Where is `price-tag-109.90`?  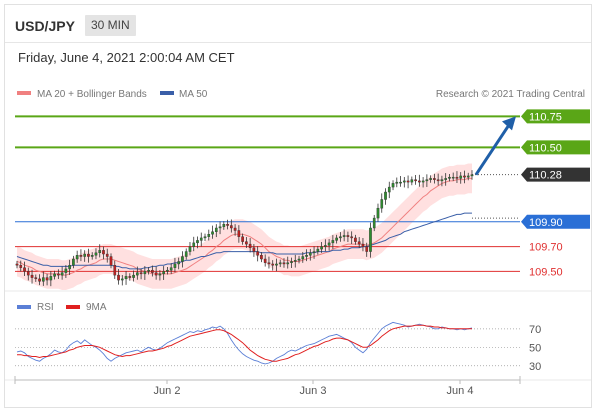 price-tag-109.90 is located at coordinates (555, 221).